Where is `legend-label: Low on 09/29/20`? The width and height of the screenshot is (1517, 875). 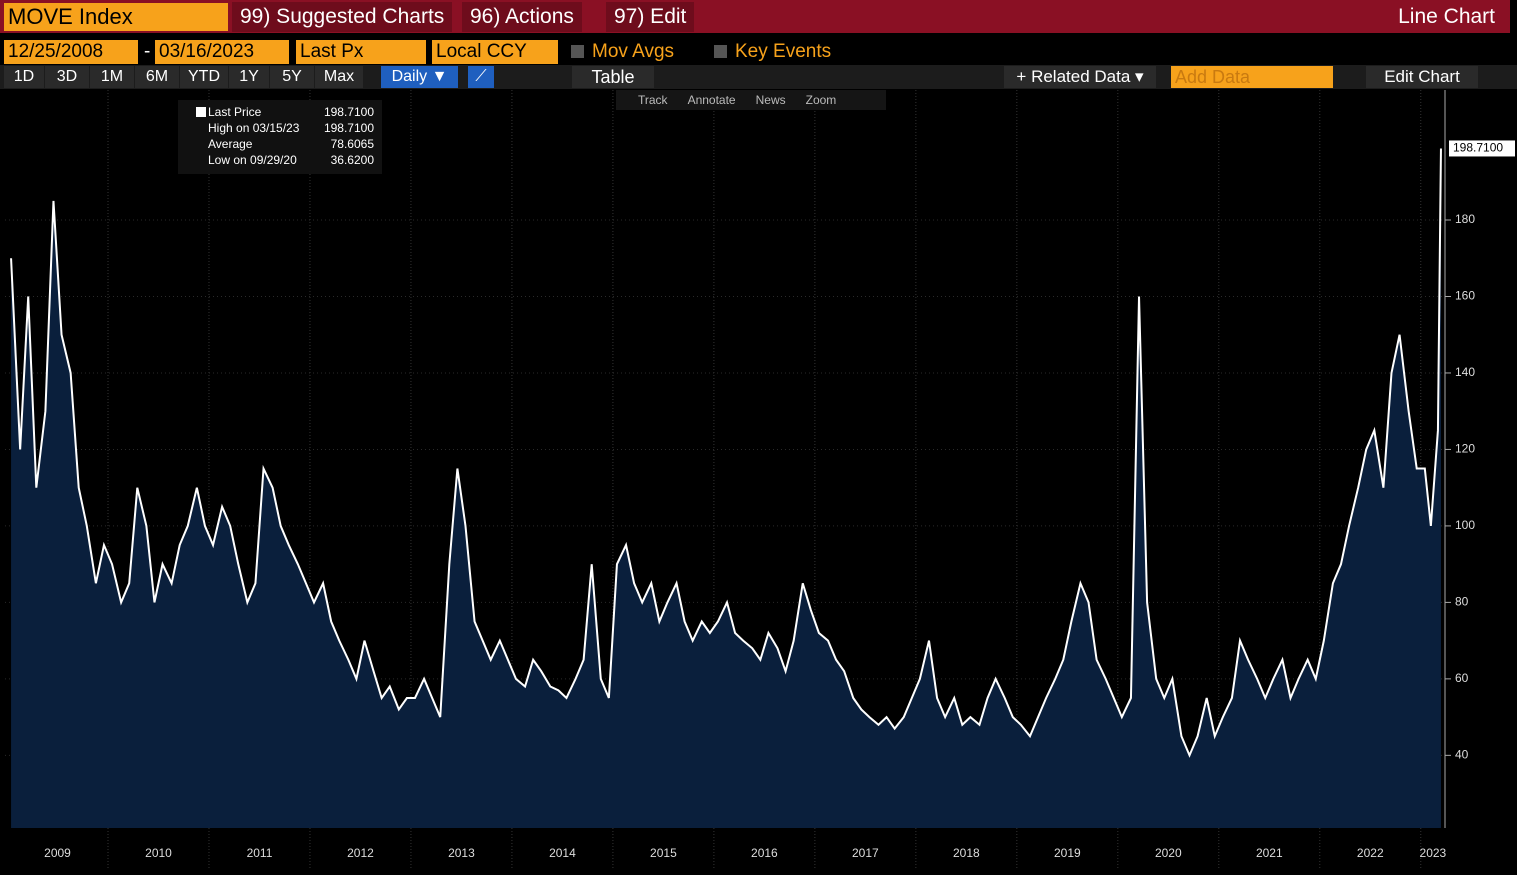
legend-label: Low on 09/29/20 is located at coordinates (252, 160).